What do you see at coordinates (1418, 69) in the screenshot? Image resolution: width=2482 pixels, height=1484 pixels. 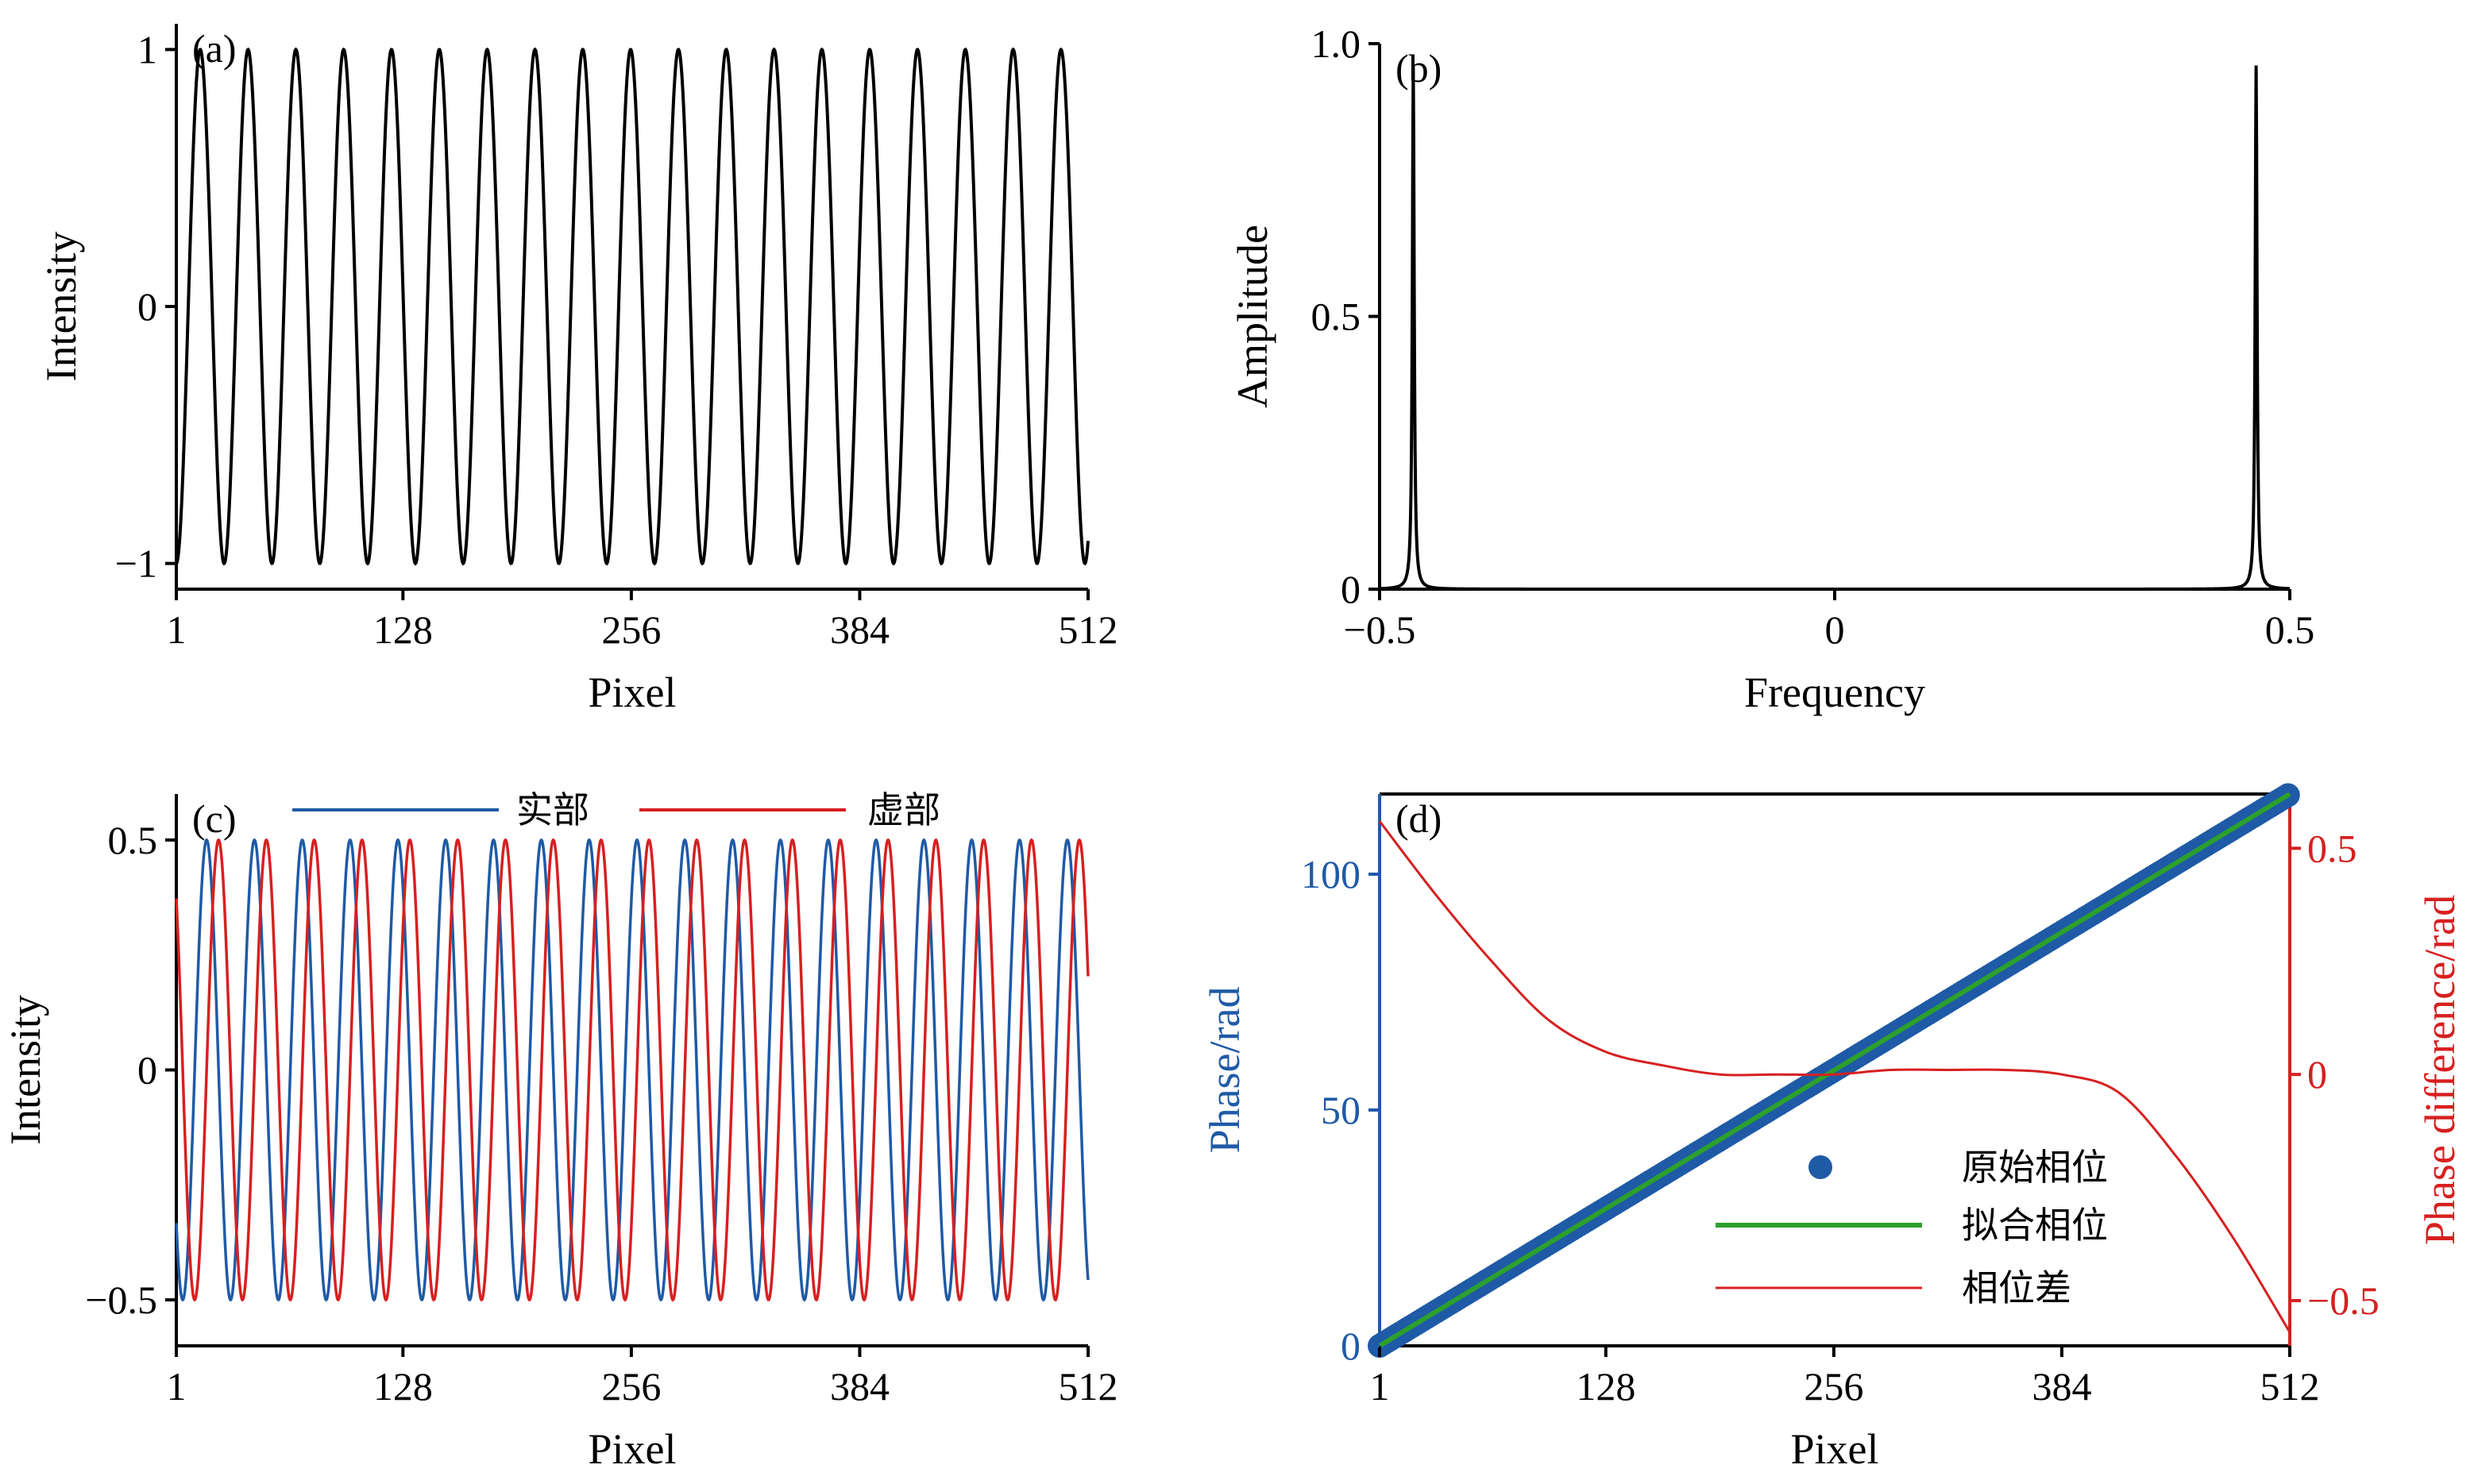 I see `panel-label: (b)` at bounding box center [1418, 69].